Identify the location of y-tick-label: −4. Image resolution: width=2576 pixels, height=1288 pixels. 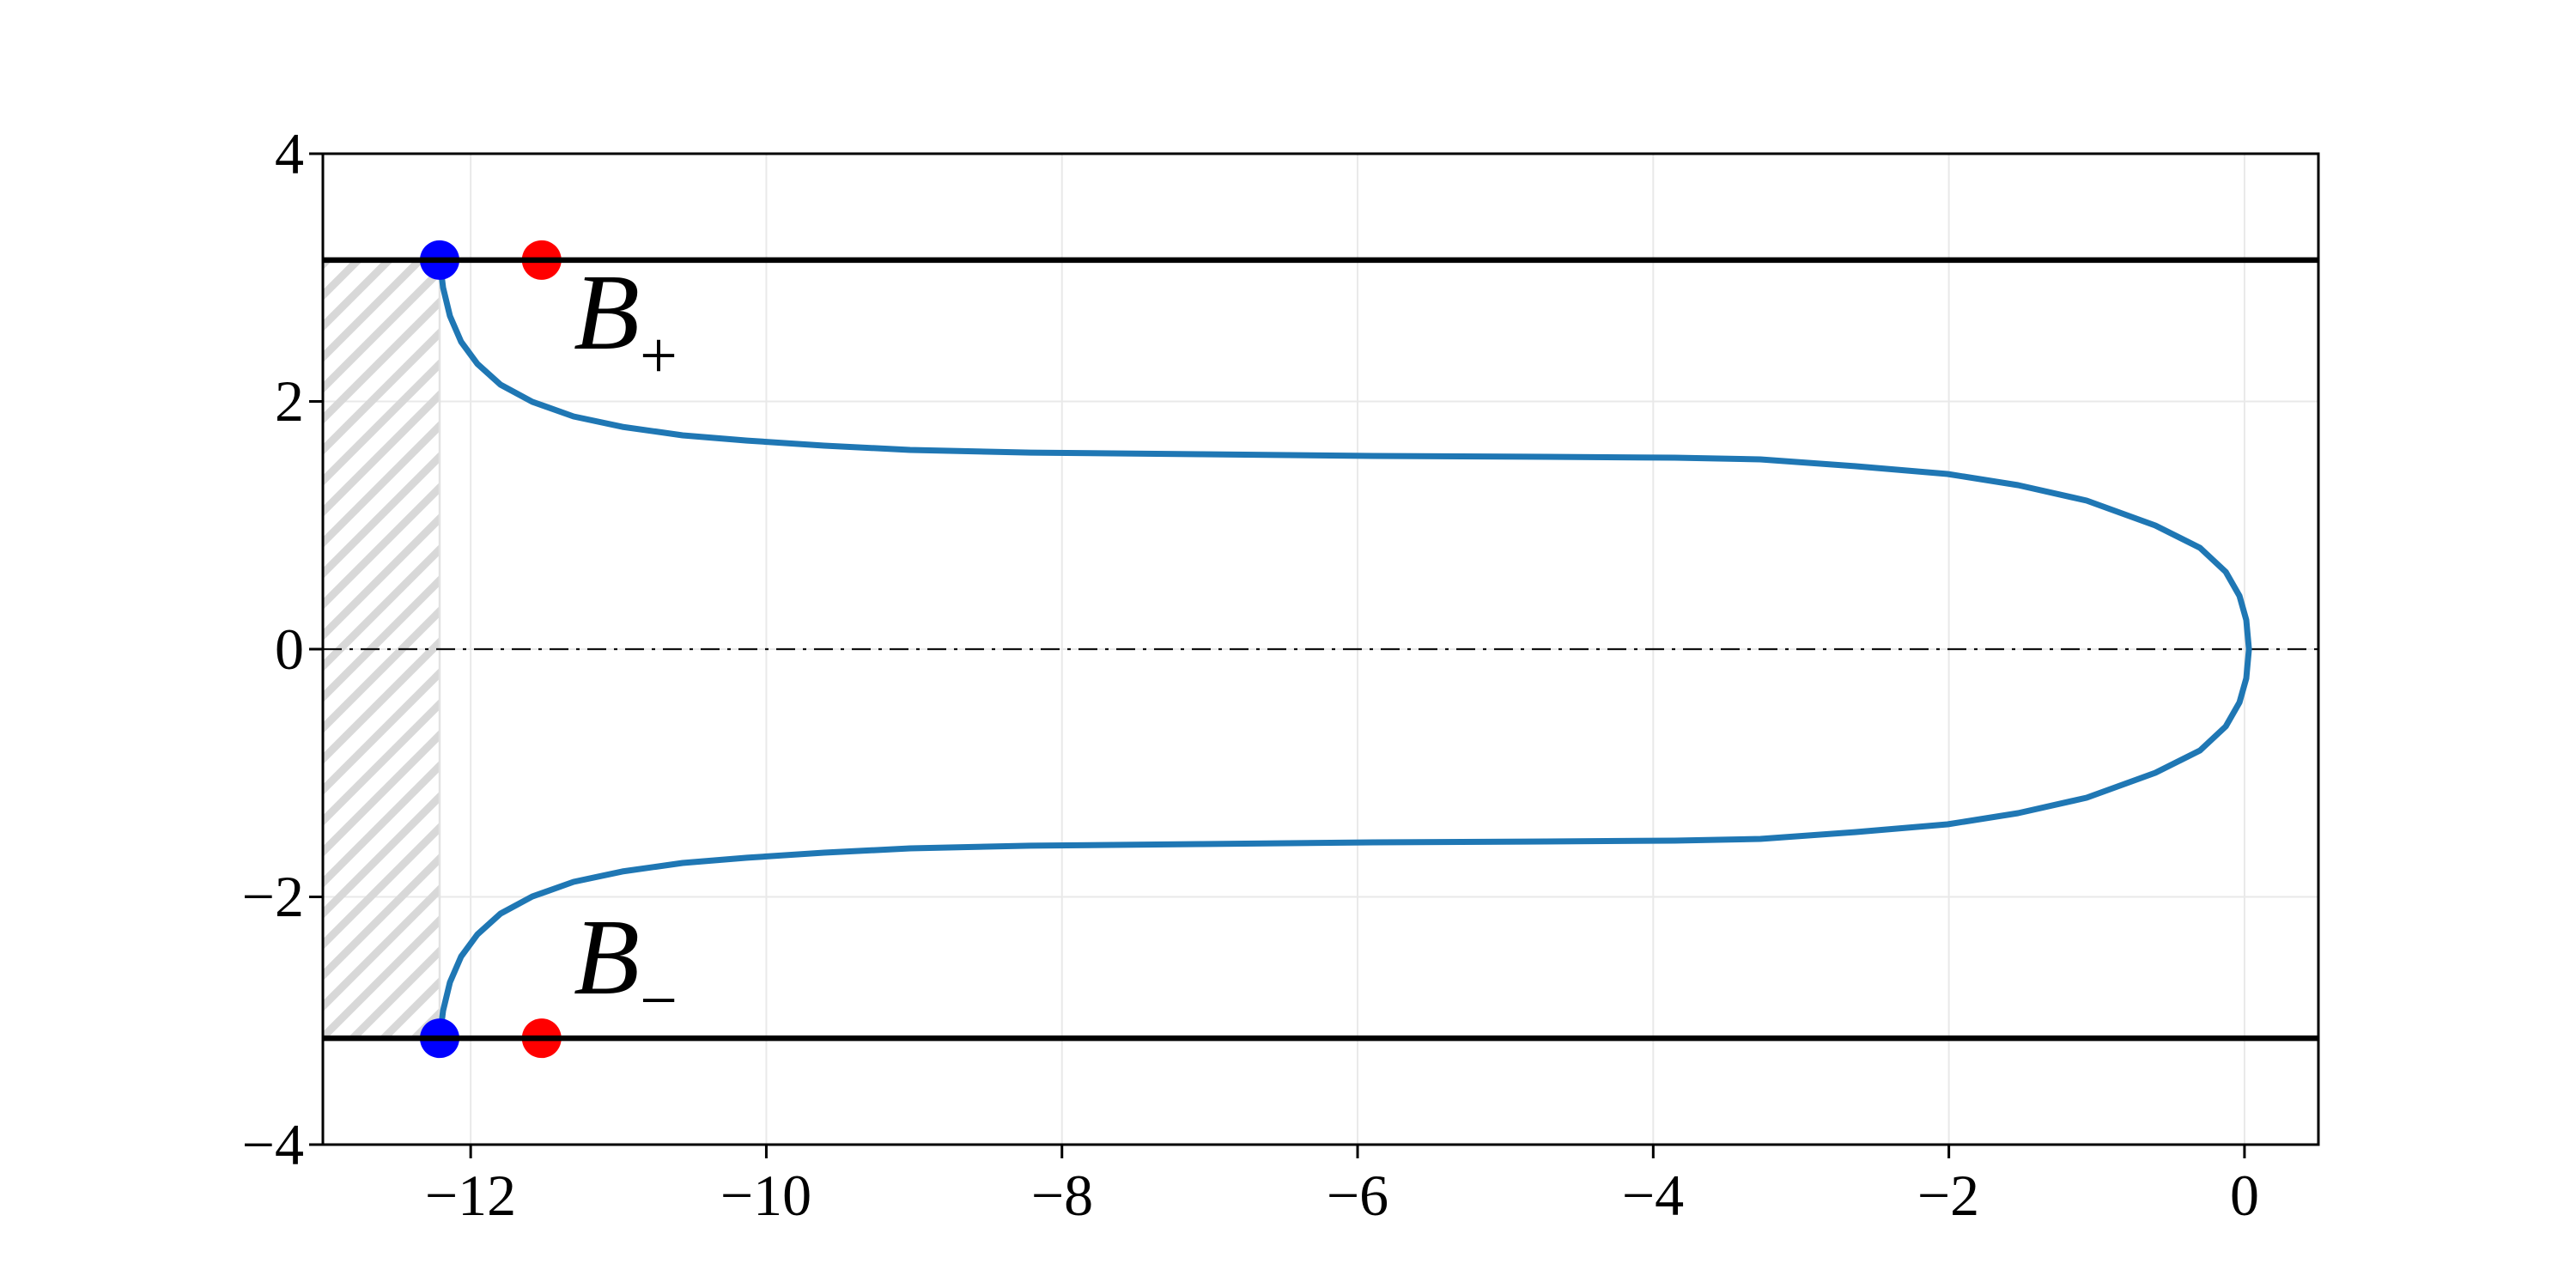
(272, 1144).